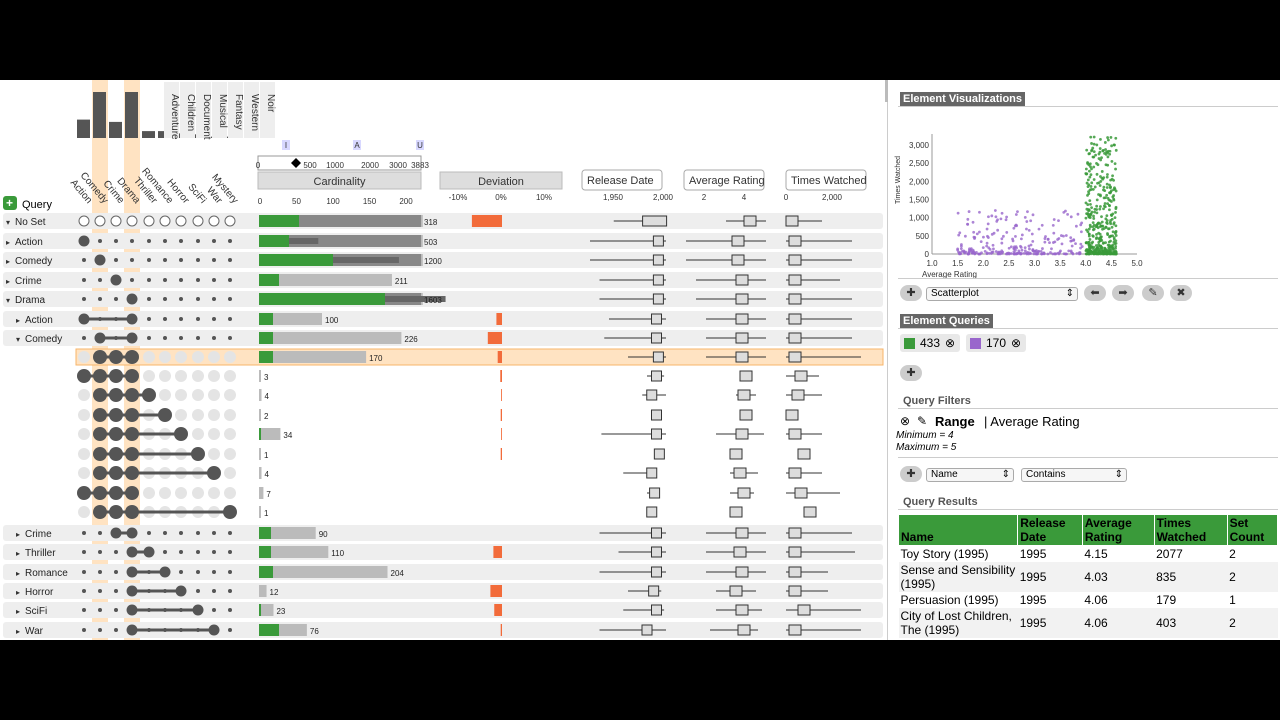  I want to click on row-label: Crime, so click(38, 534).